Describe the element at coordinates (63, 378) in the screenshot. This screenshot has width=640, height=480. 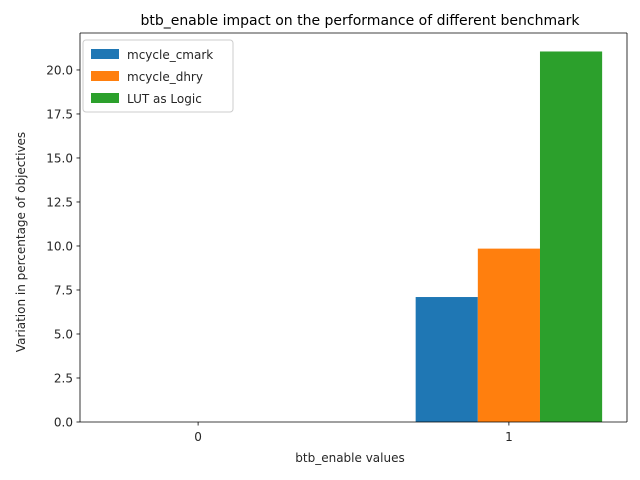
I see `y-tick-label: 2.5` at that location.